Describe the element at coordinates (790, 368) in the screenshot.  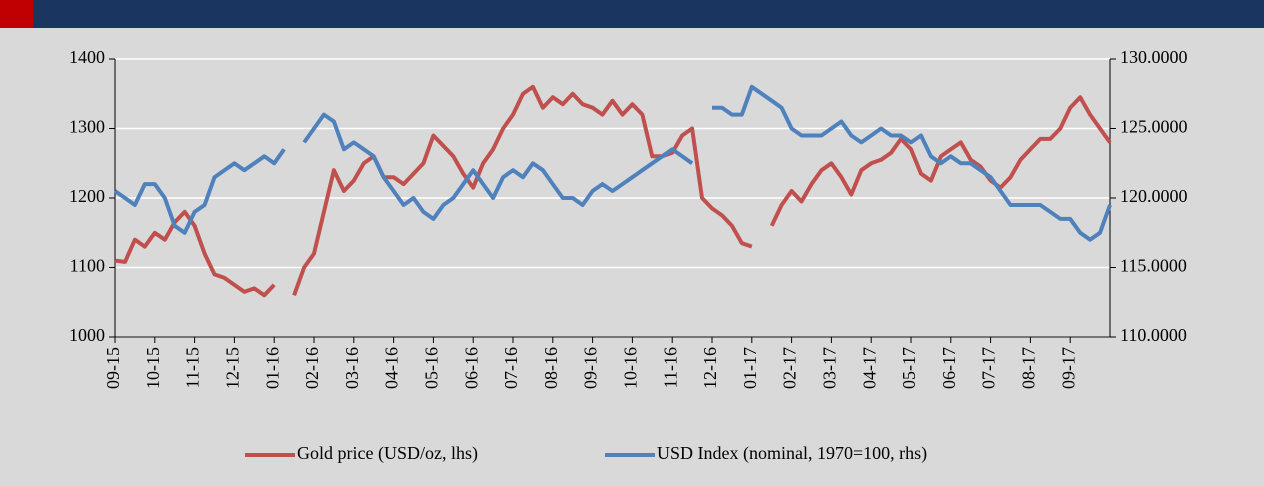
I see `x-tick-label: 02-17` at that location.